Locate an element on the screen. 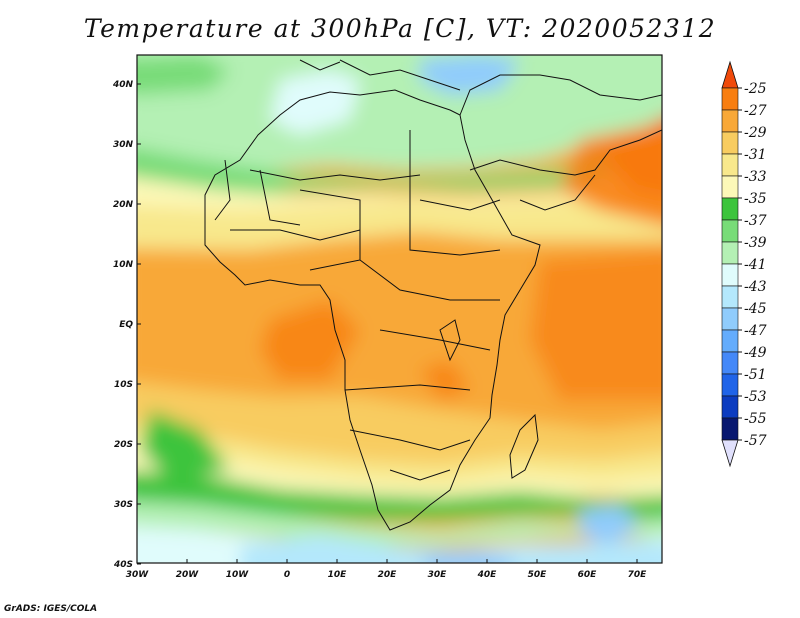  lon-tick-label: 20W is located at coordinates (188, 575).